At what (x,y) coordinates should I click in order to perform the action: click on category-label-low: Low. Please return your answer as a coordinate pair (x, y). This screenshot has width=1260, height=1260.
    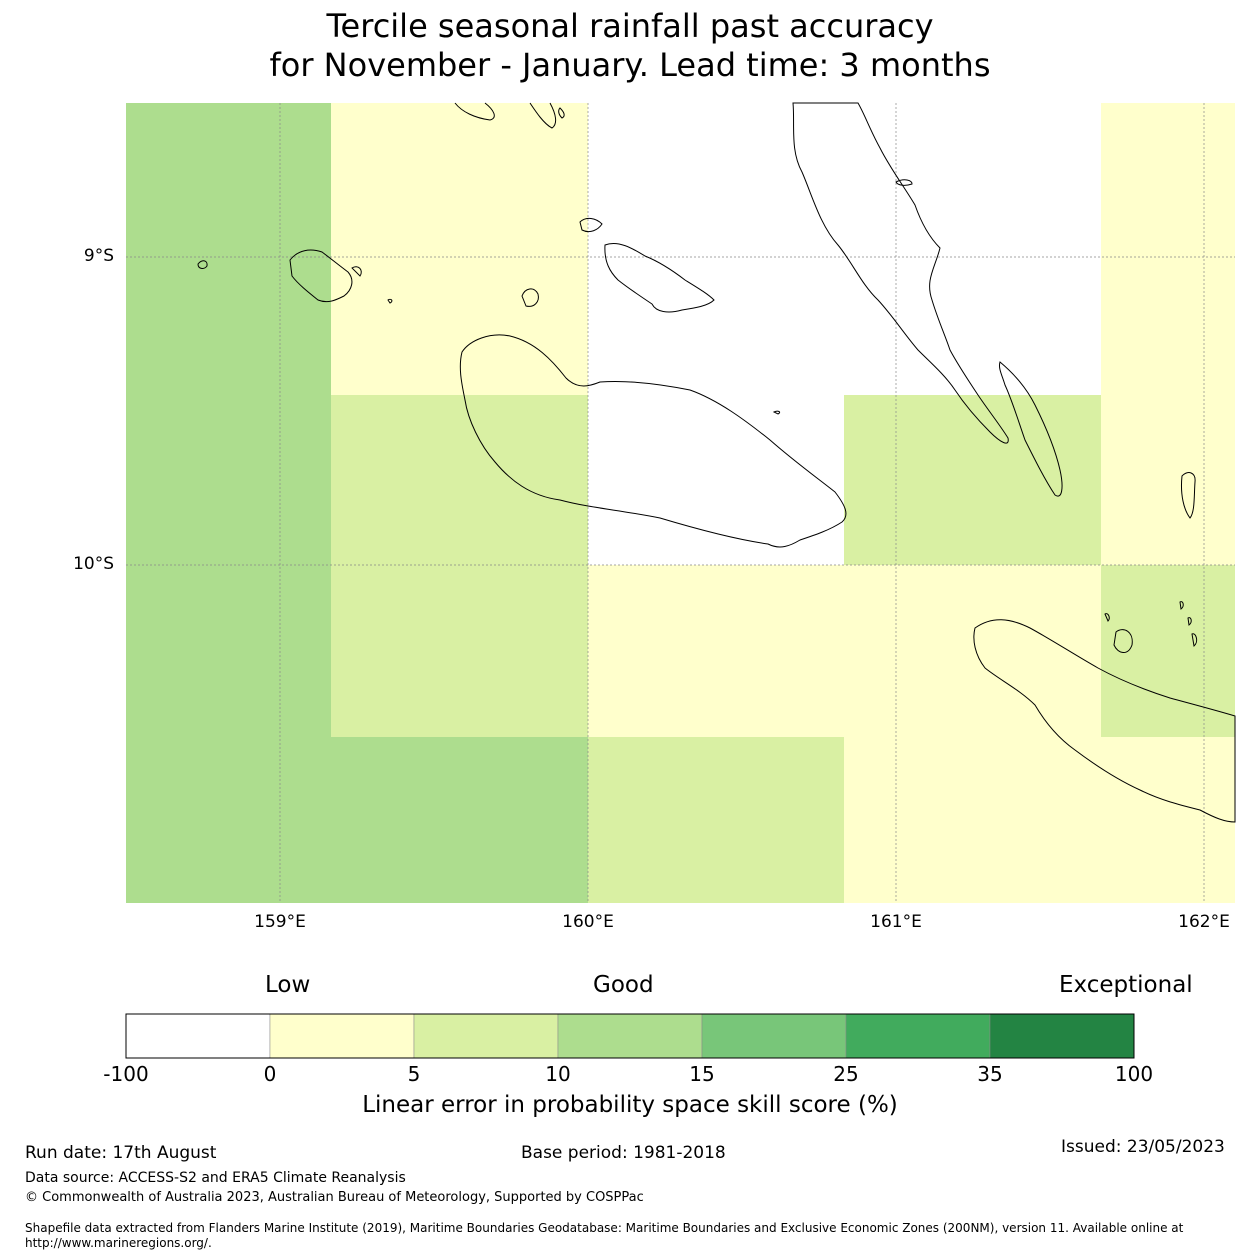
    Looking at the image, I should click on (288, 985).